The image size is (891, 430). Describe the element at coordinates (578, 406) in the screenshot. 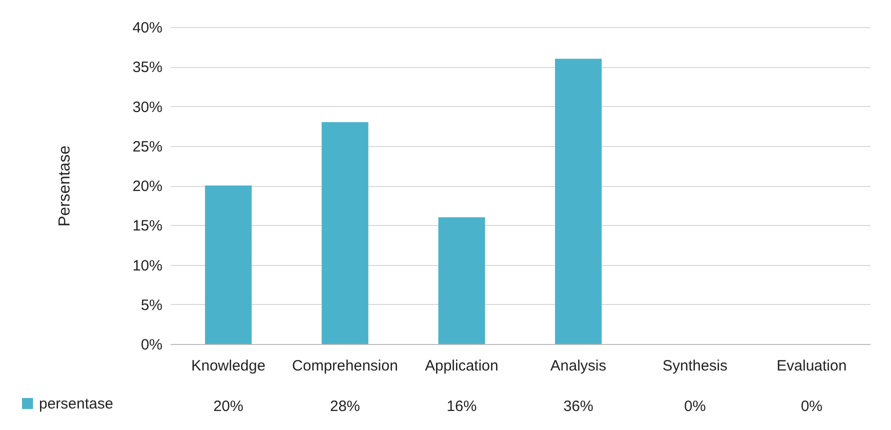

I see `data-label: 36%` at that location.